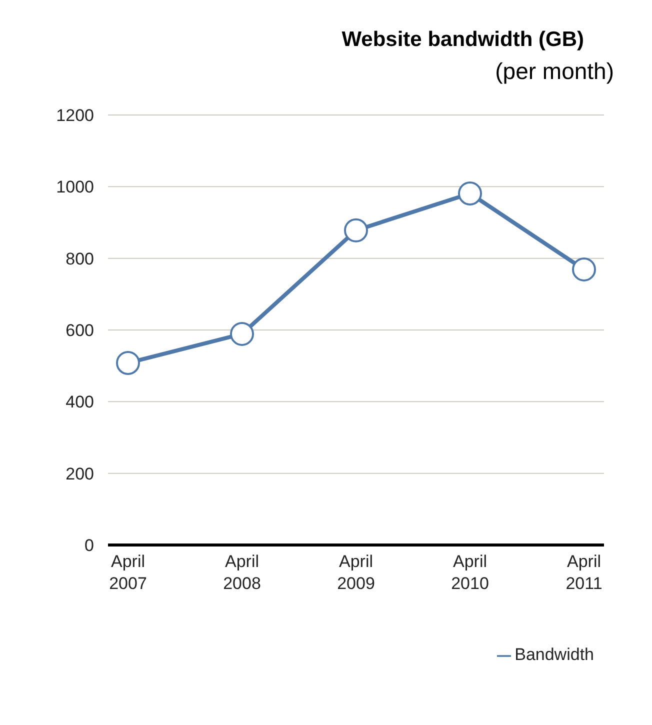 This screenshot has width=652, height=725. I want to click on x-tick-label: April 2010, so click(470, 572).